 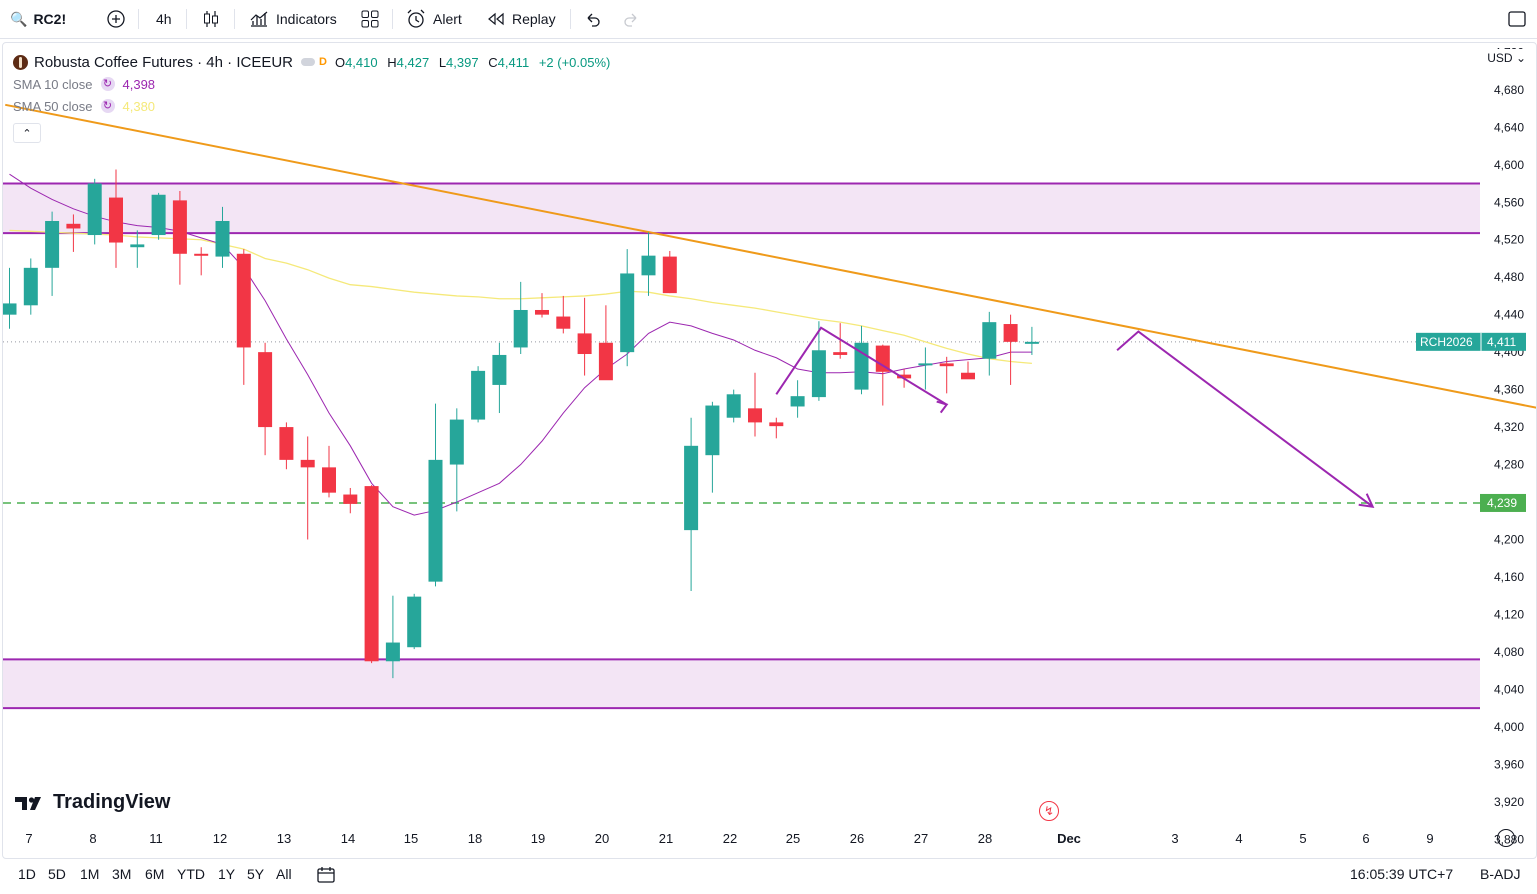 What do you see at coordinates (1501, 342) in the screenshot?
I see `last-price-value: 4,411` at bounding box center [1501, 342].